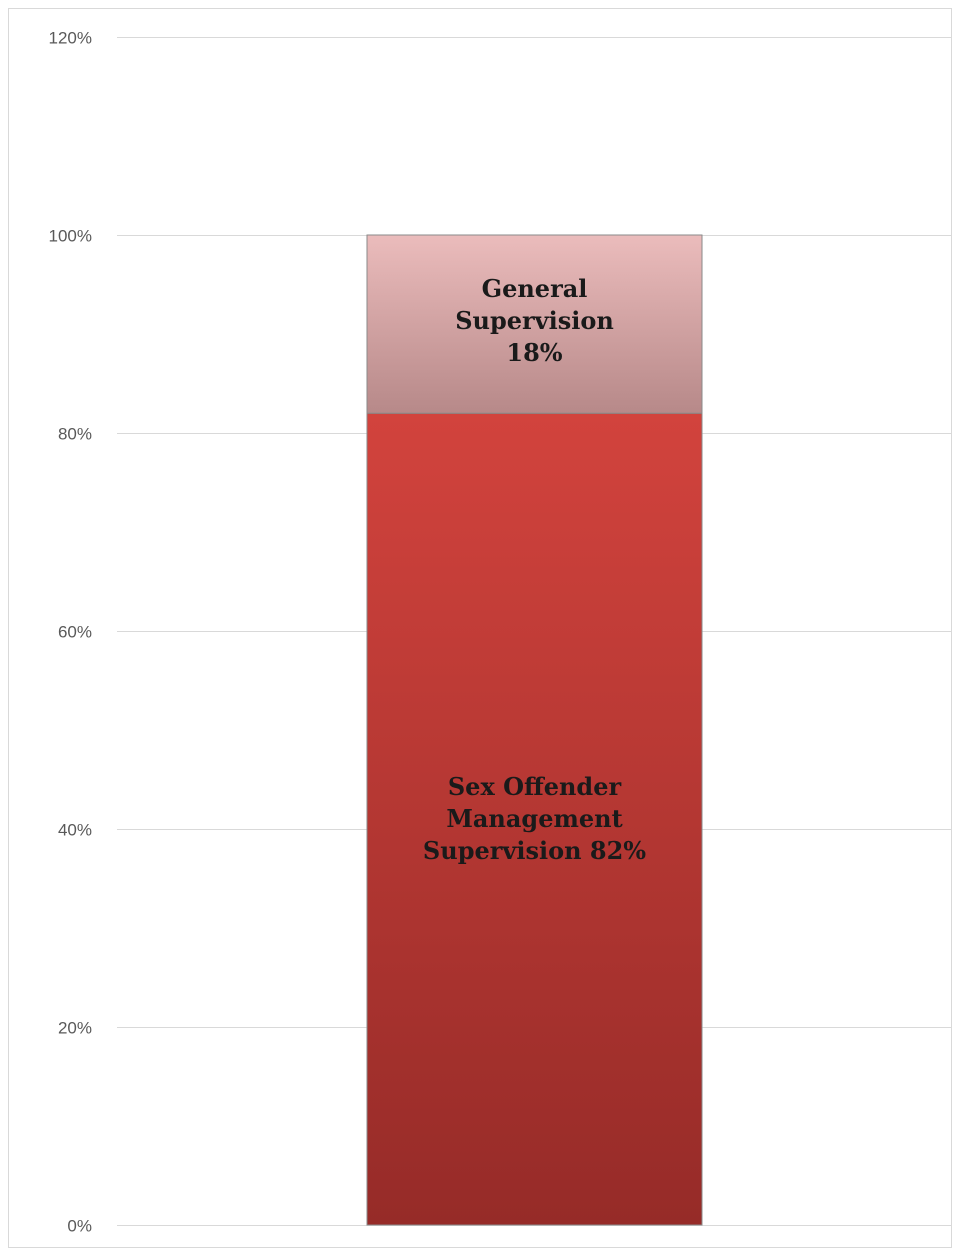 The image size is (954, 1250). Describe the element at coordinates (534, 352) in the screenshot. I see `data-label-gen: 18%` at that location.